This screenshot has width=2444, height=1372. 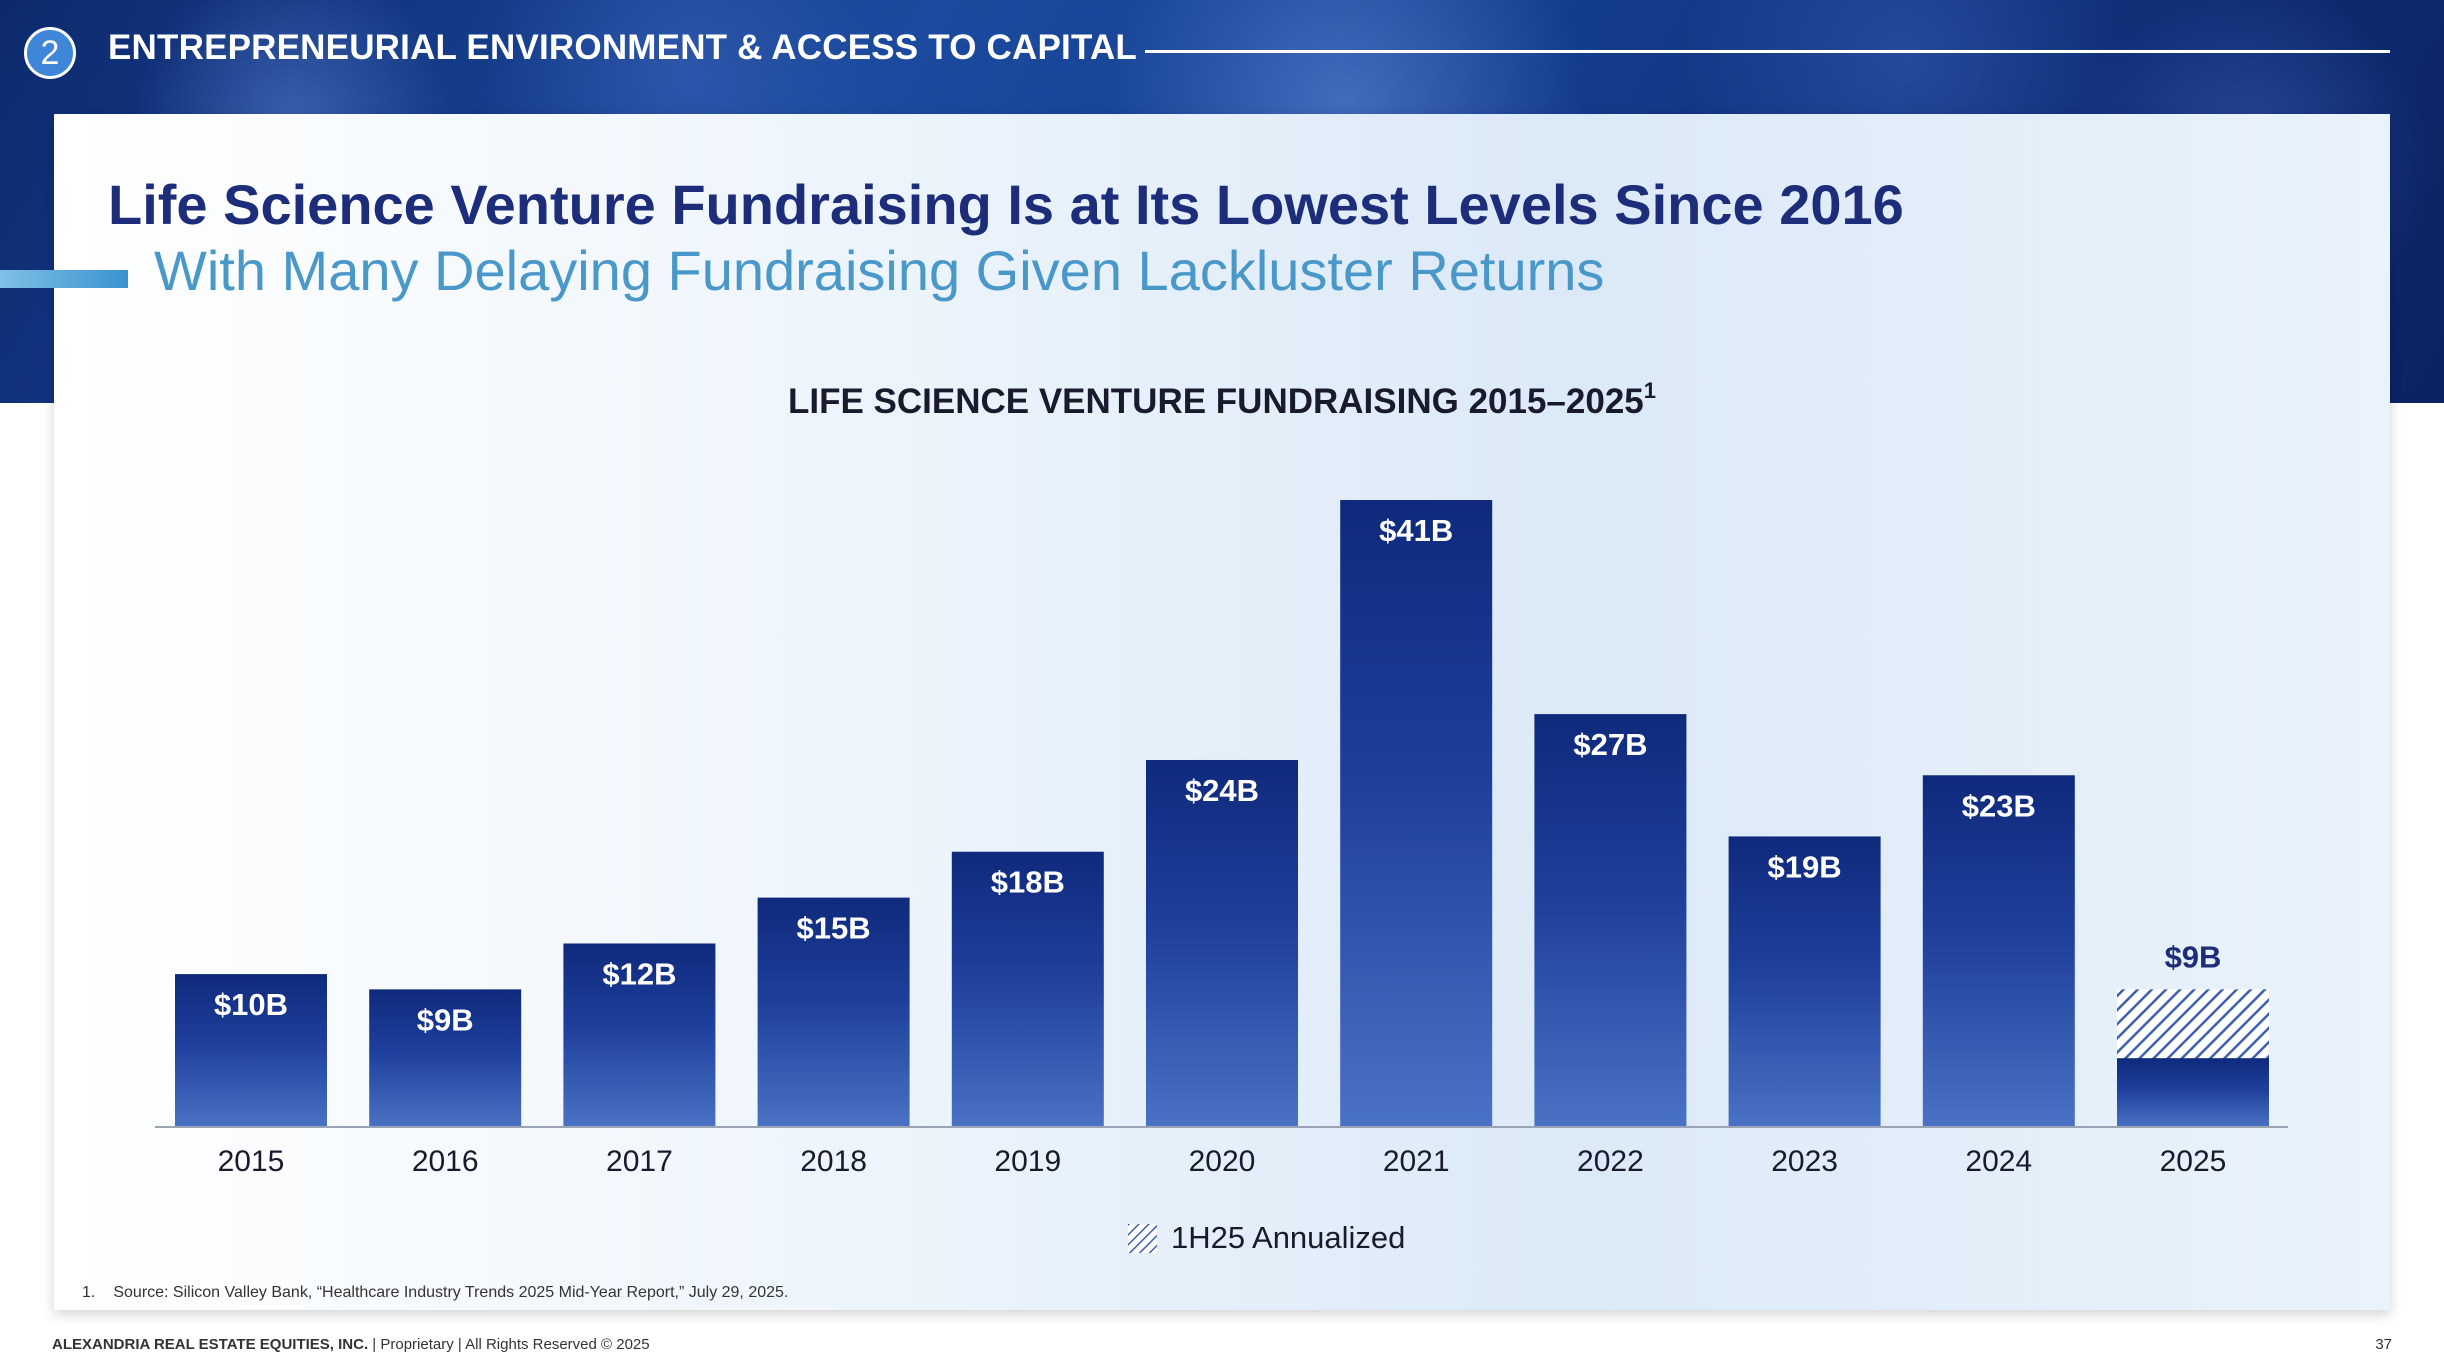 What do you see at coordinates (1999, 805) in the screenshot?
I see `bar-label-2024: $23B` at bounding box center [1999, 805].